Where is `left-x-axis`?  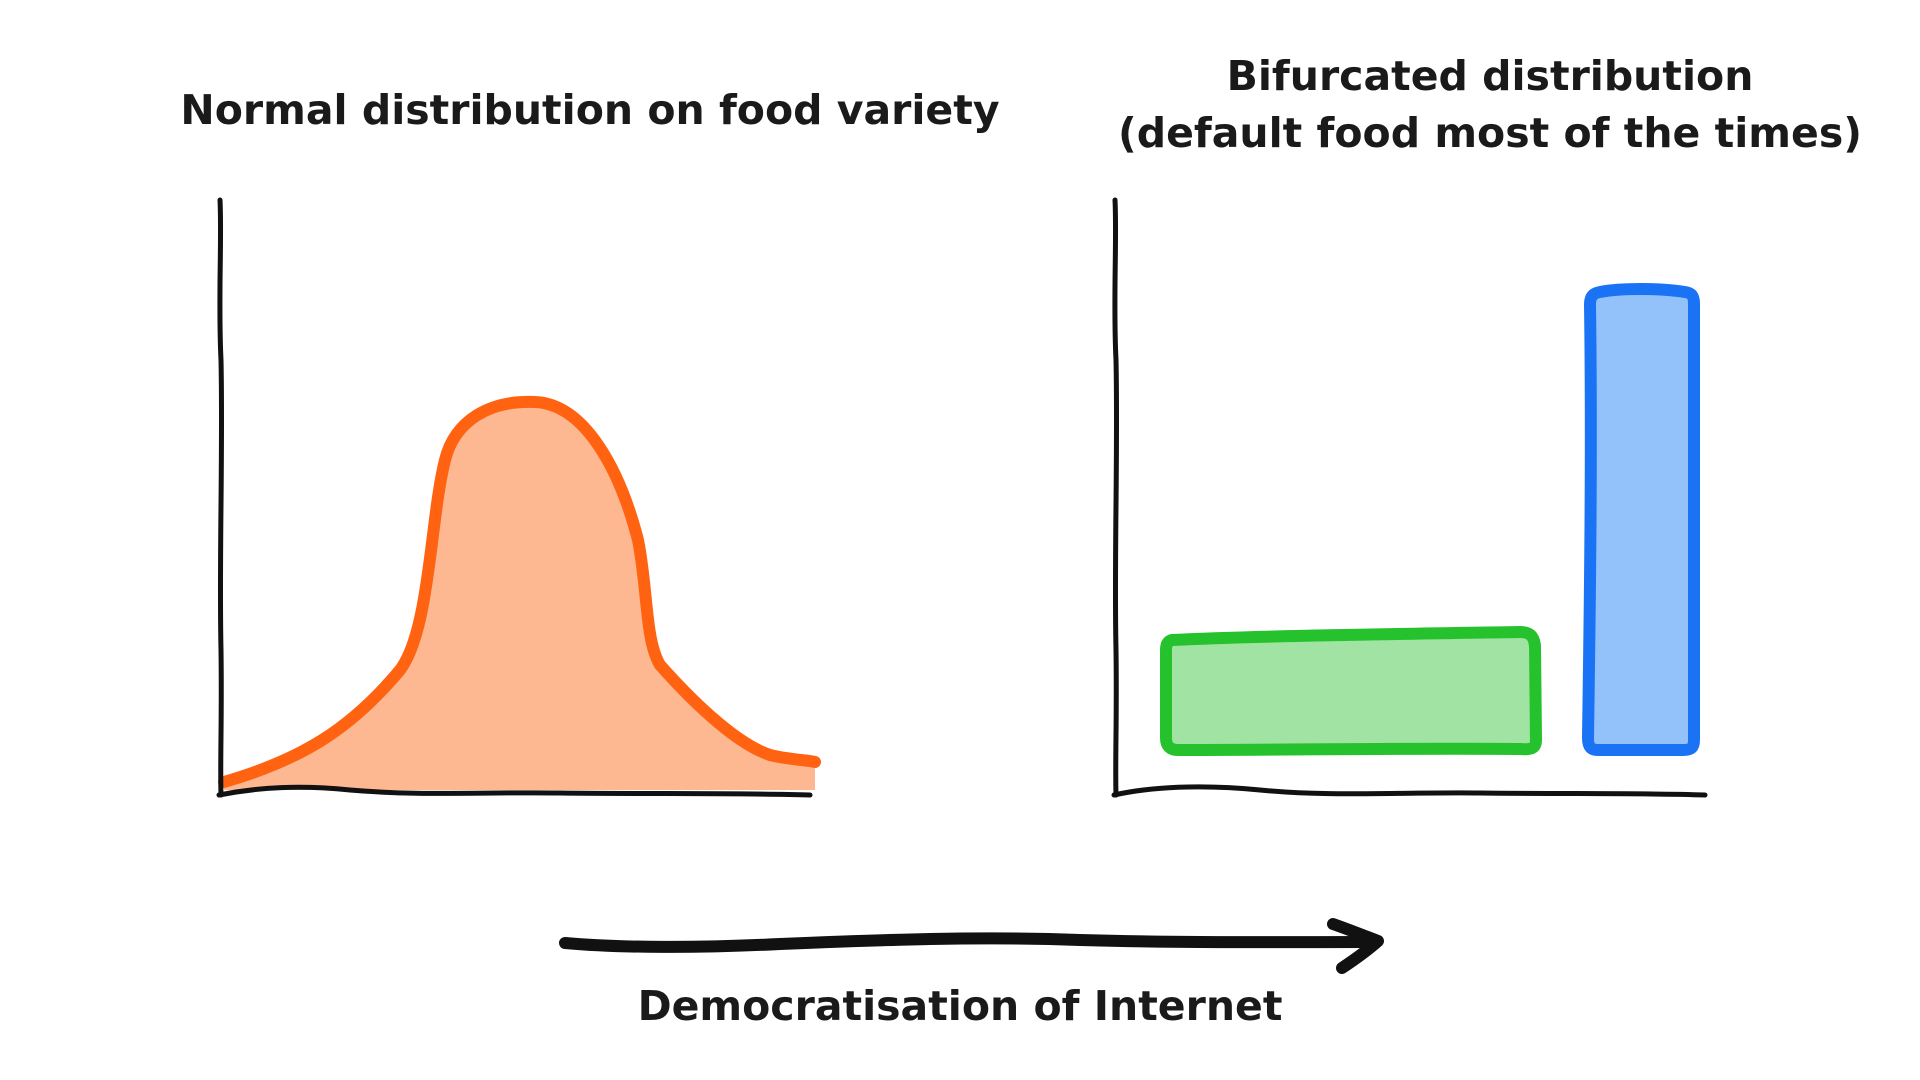 left-x-axis is located at coordinates (514, 791).